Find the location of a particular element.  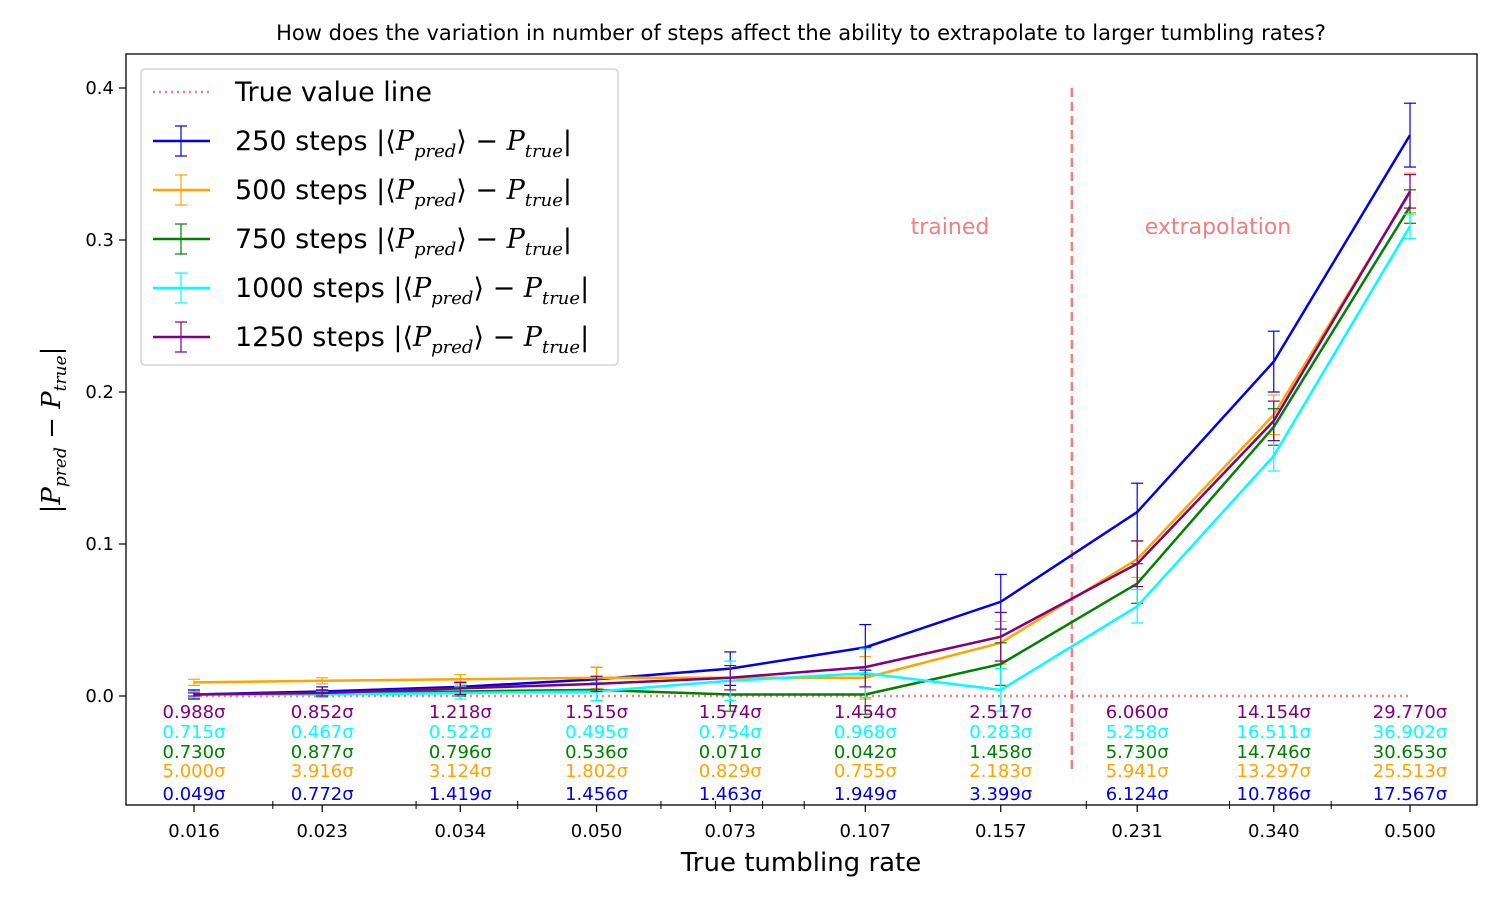

sigma-label: 0.796σ is located at coordinates (460, 752).